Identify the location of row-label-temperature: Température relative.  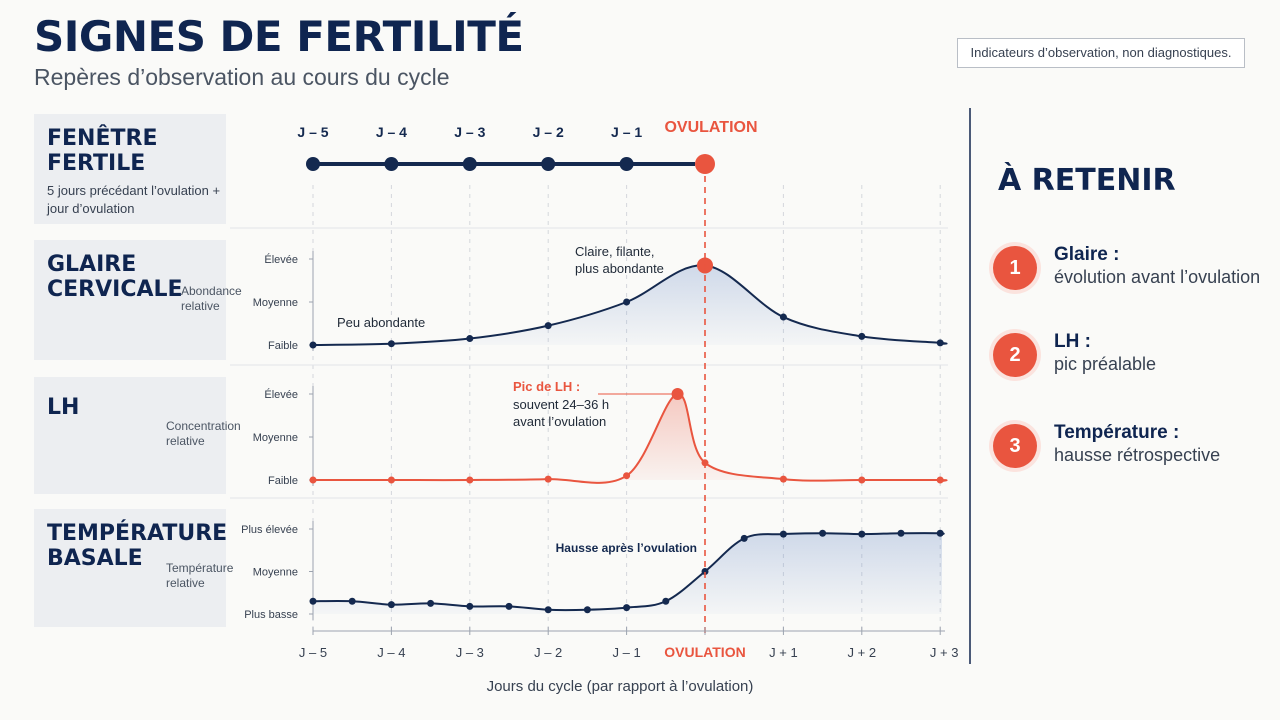
(200, 575).